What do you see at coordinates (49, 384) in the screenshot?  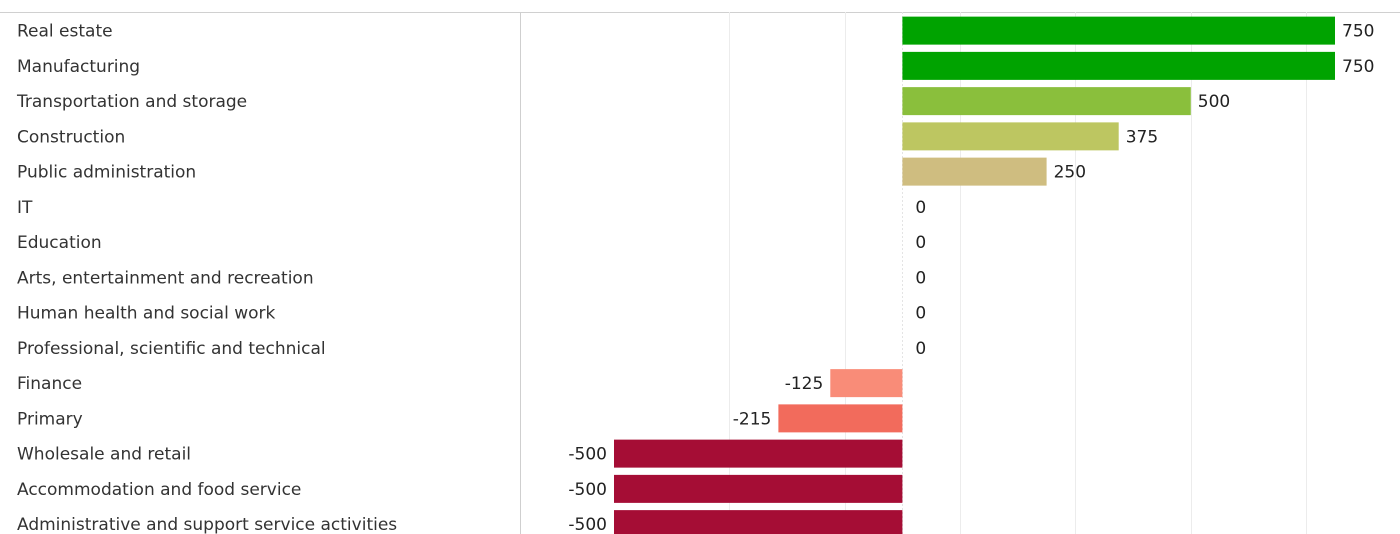 I see `category-label: Finance` at bounding box center [49, 384].